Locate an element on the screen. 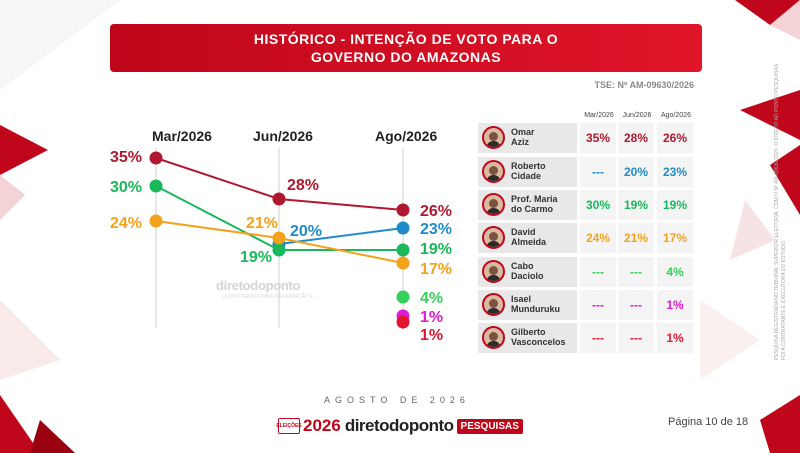 This screenshot has width=800, height=453. period-label-jun: Jun/2026 is located at coordinates (283, 136).